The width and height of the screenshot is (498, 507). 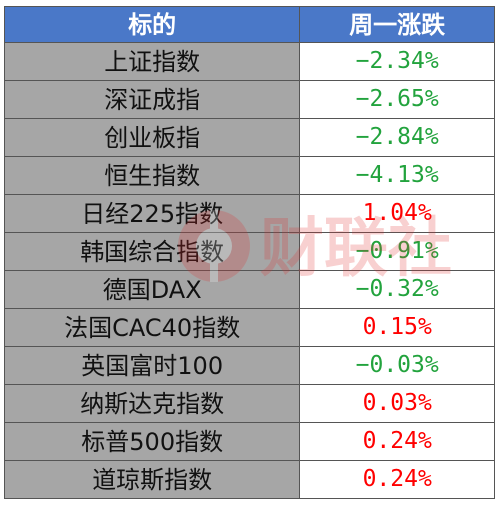 What do you see at coordinates (153, 251) in the screenshot?
I see `index-name: 韩国综合指数` at bounding box center [153, 251].